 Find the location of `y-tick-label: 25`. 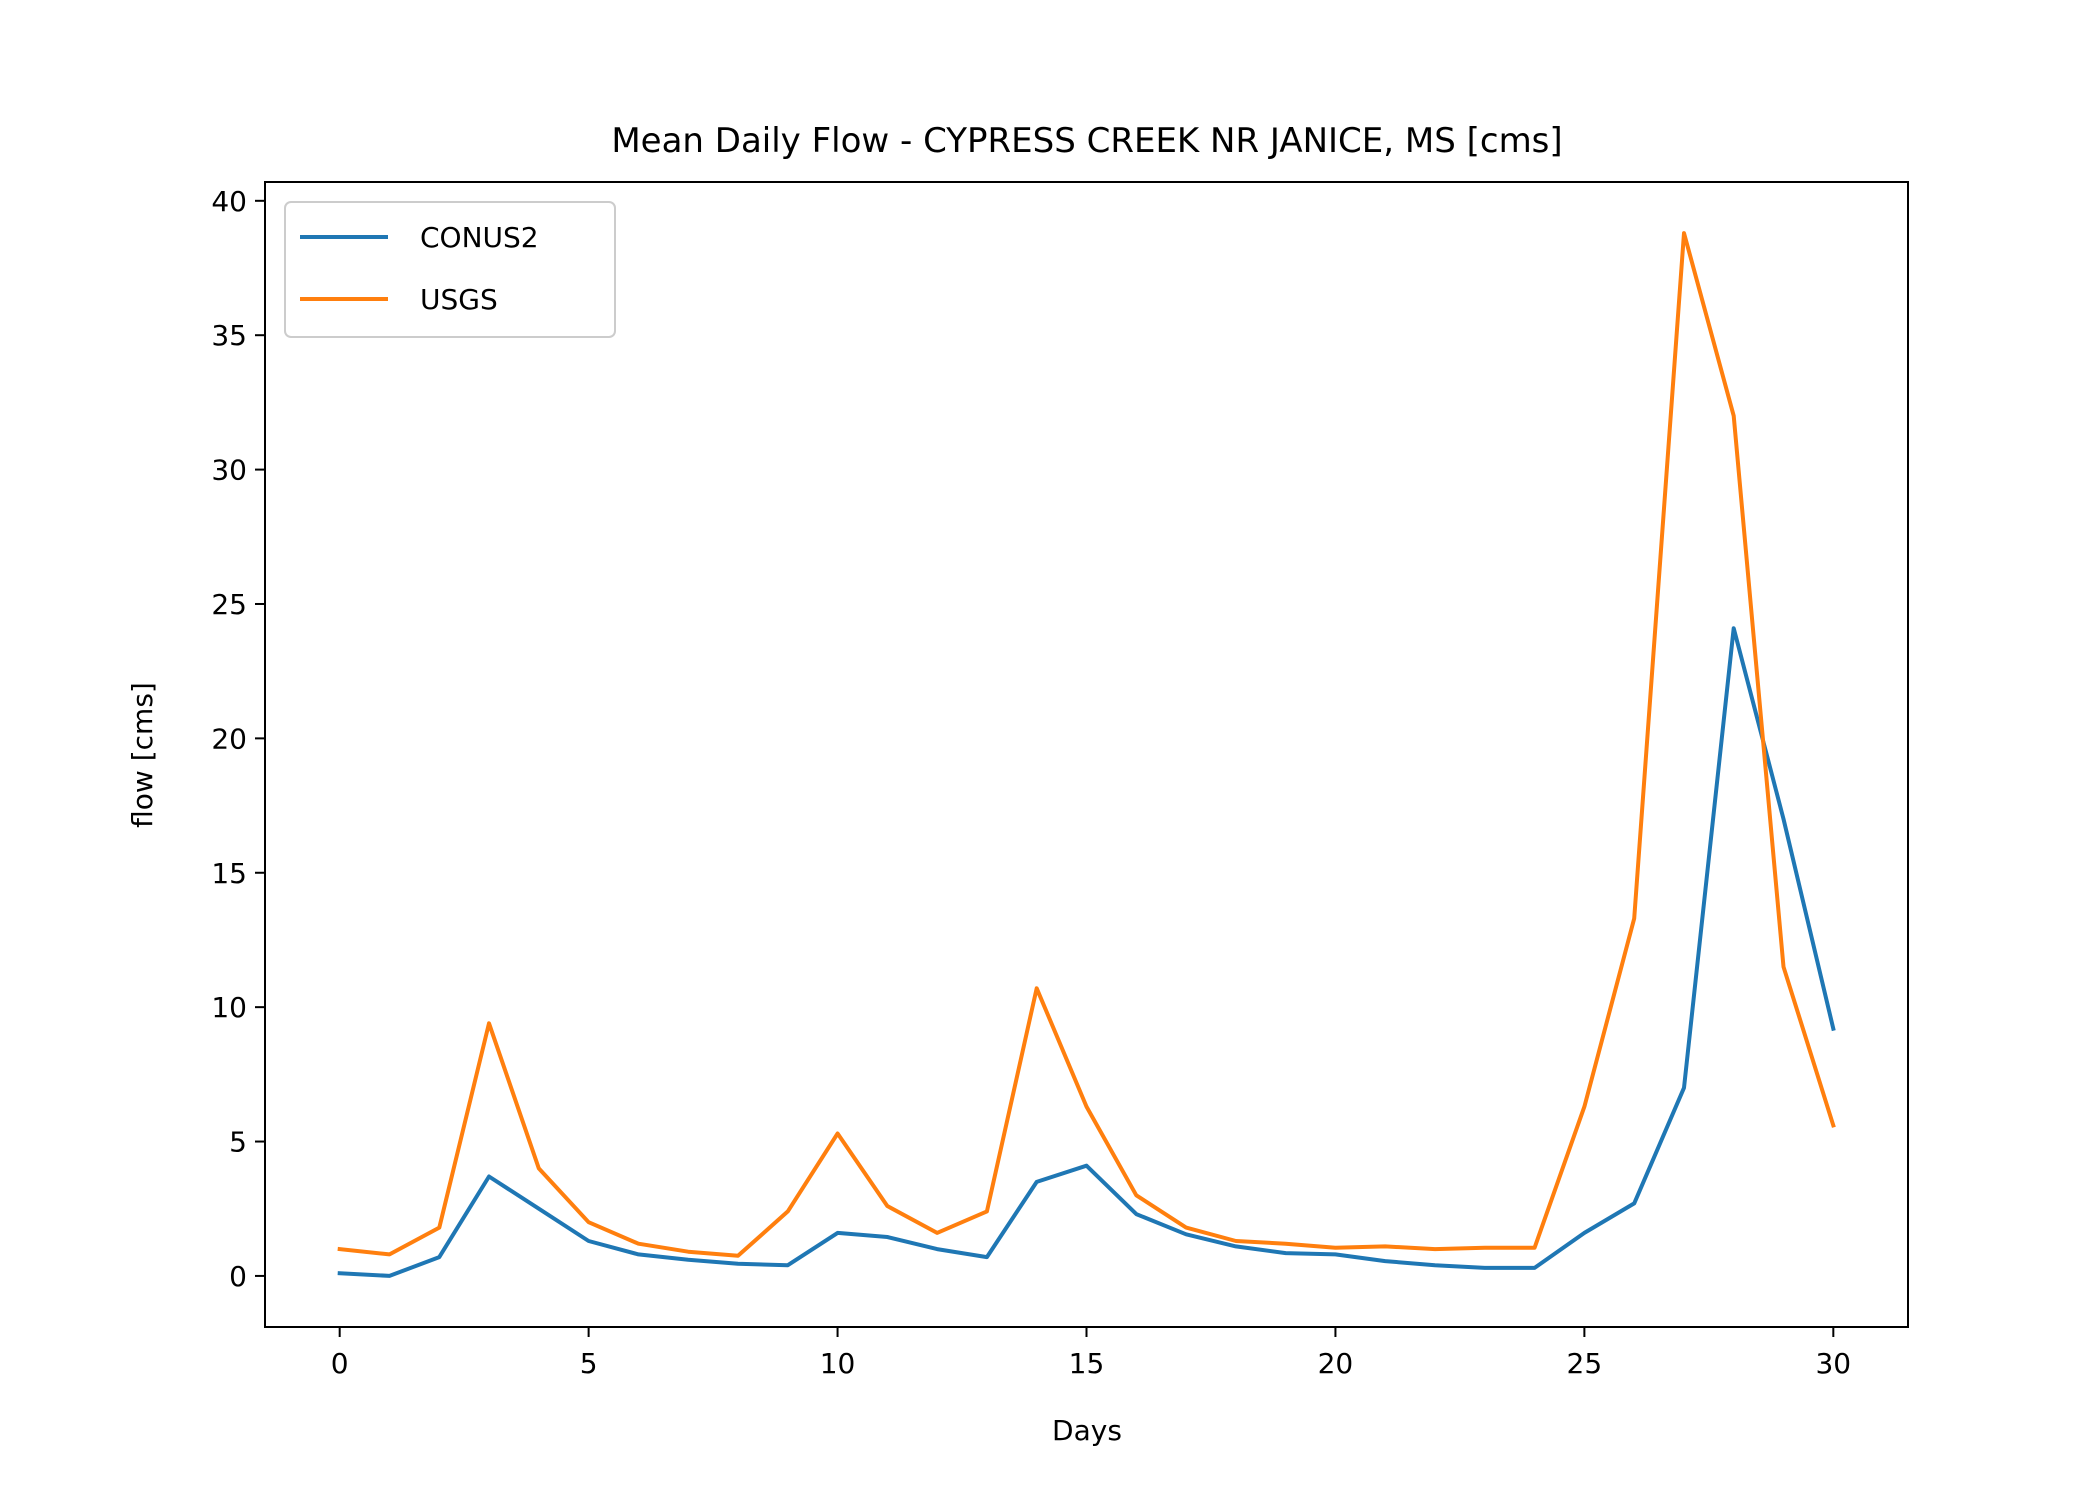

y-tick-label: 25 is located at coordinates (229, 604).